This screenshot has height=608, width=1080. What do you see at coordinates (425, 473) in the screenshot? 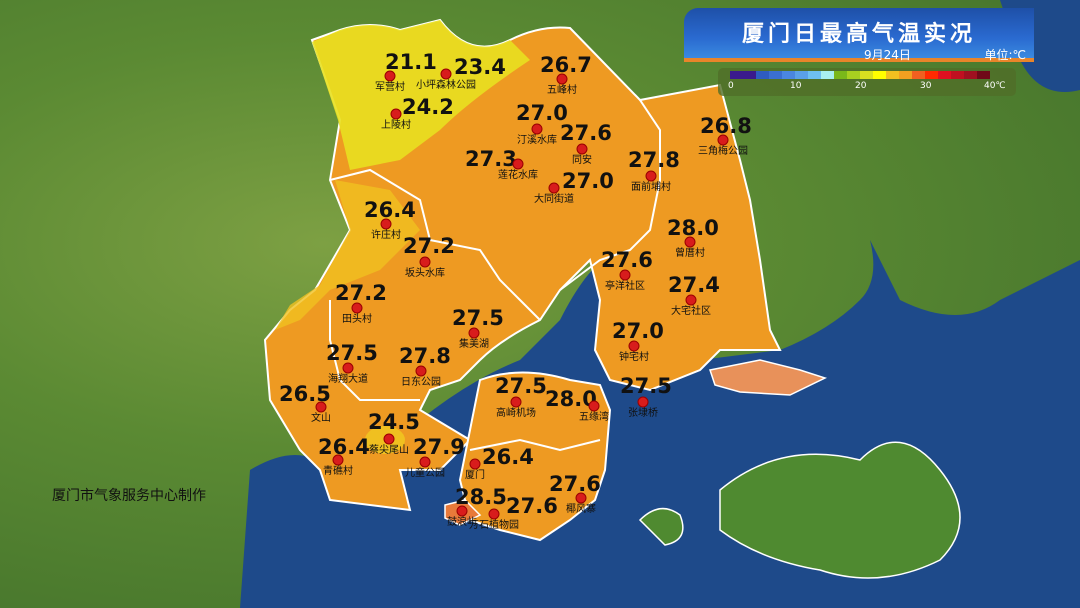
I see `station-name: 儿童公园` at bounding box center [425, 473].